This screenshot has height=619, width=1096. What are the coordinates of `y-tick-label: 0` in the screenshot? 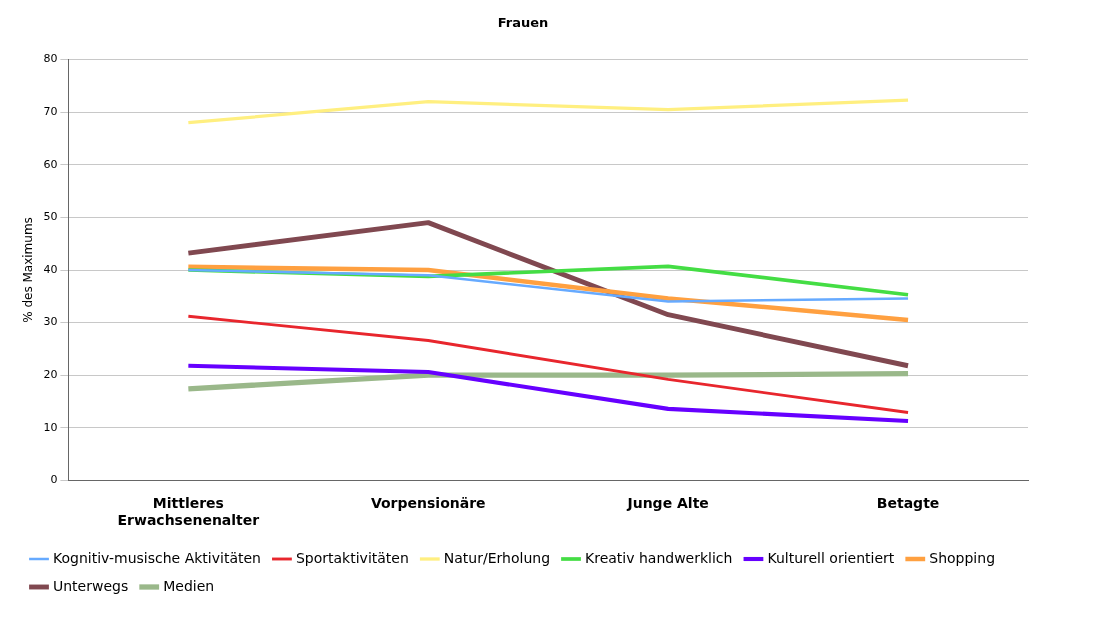 It's located at (54, 480).